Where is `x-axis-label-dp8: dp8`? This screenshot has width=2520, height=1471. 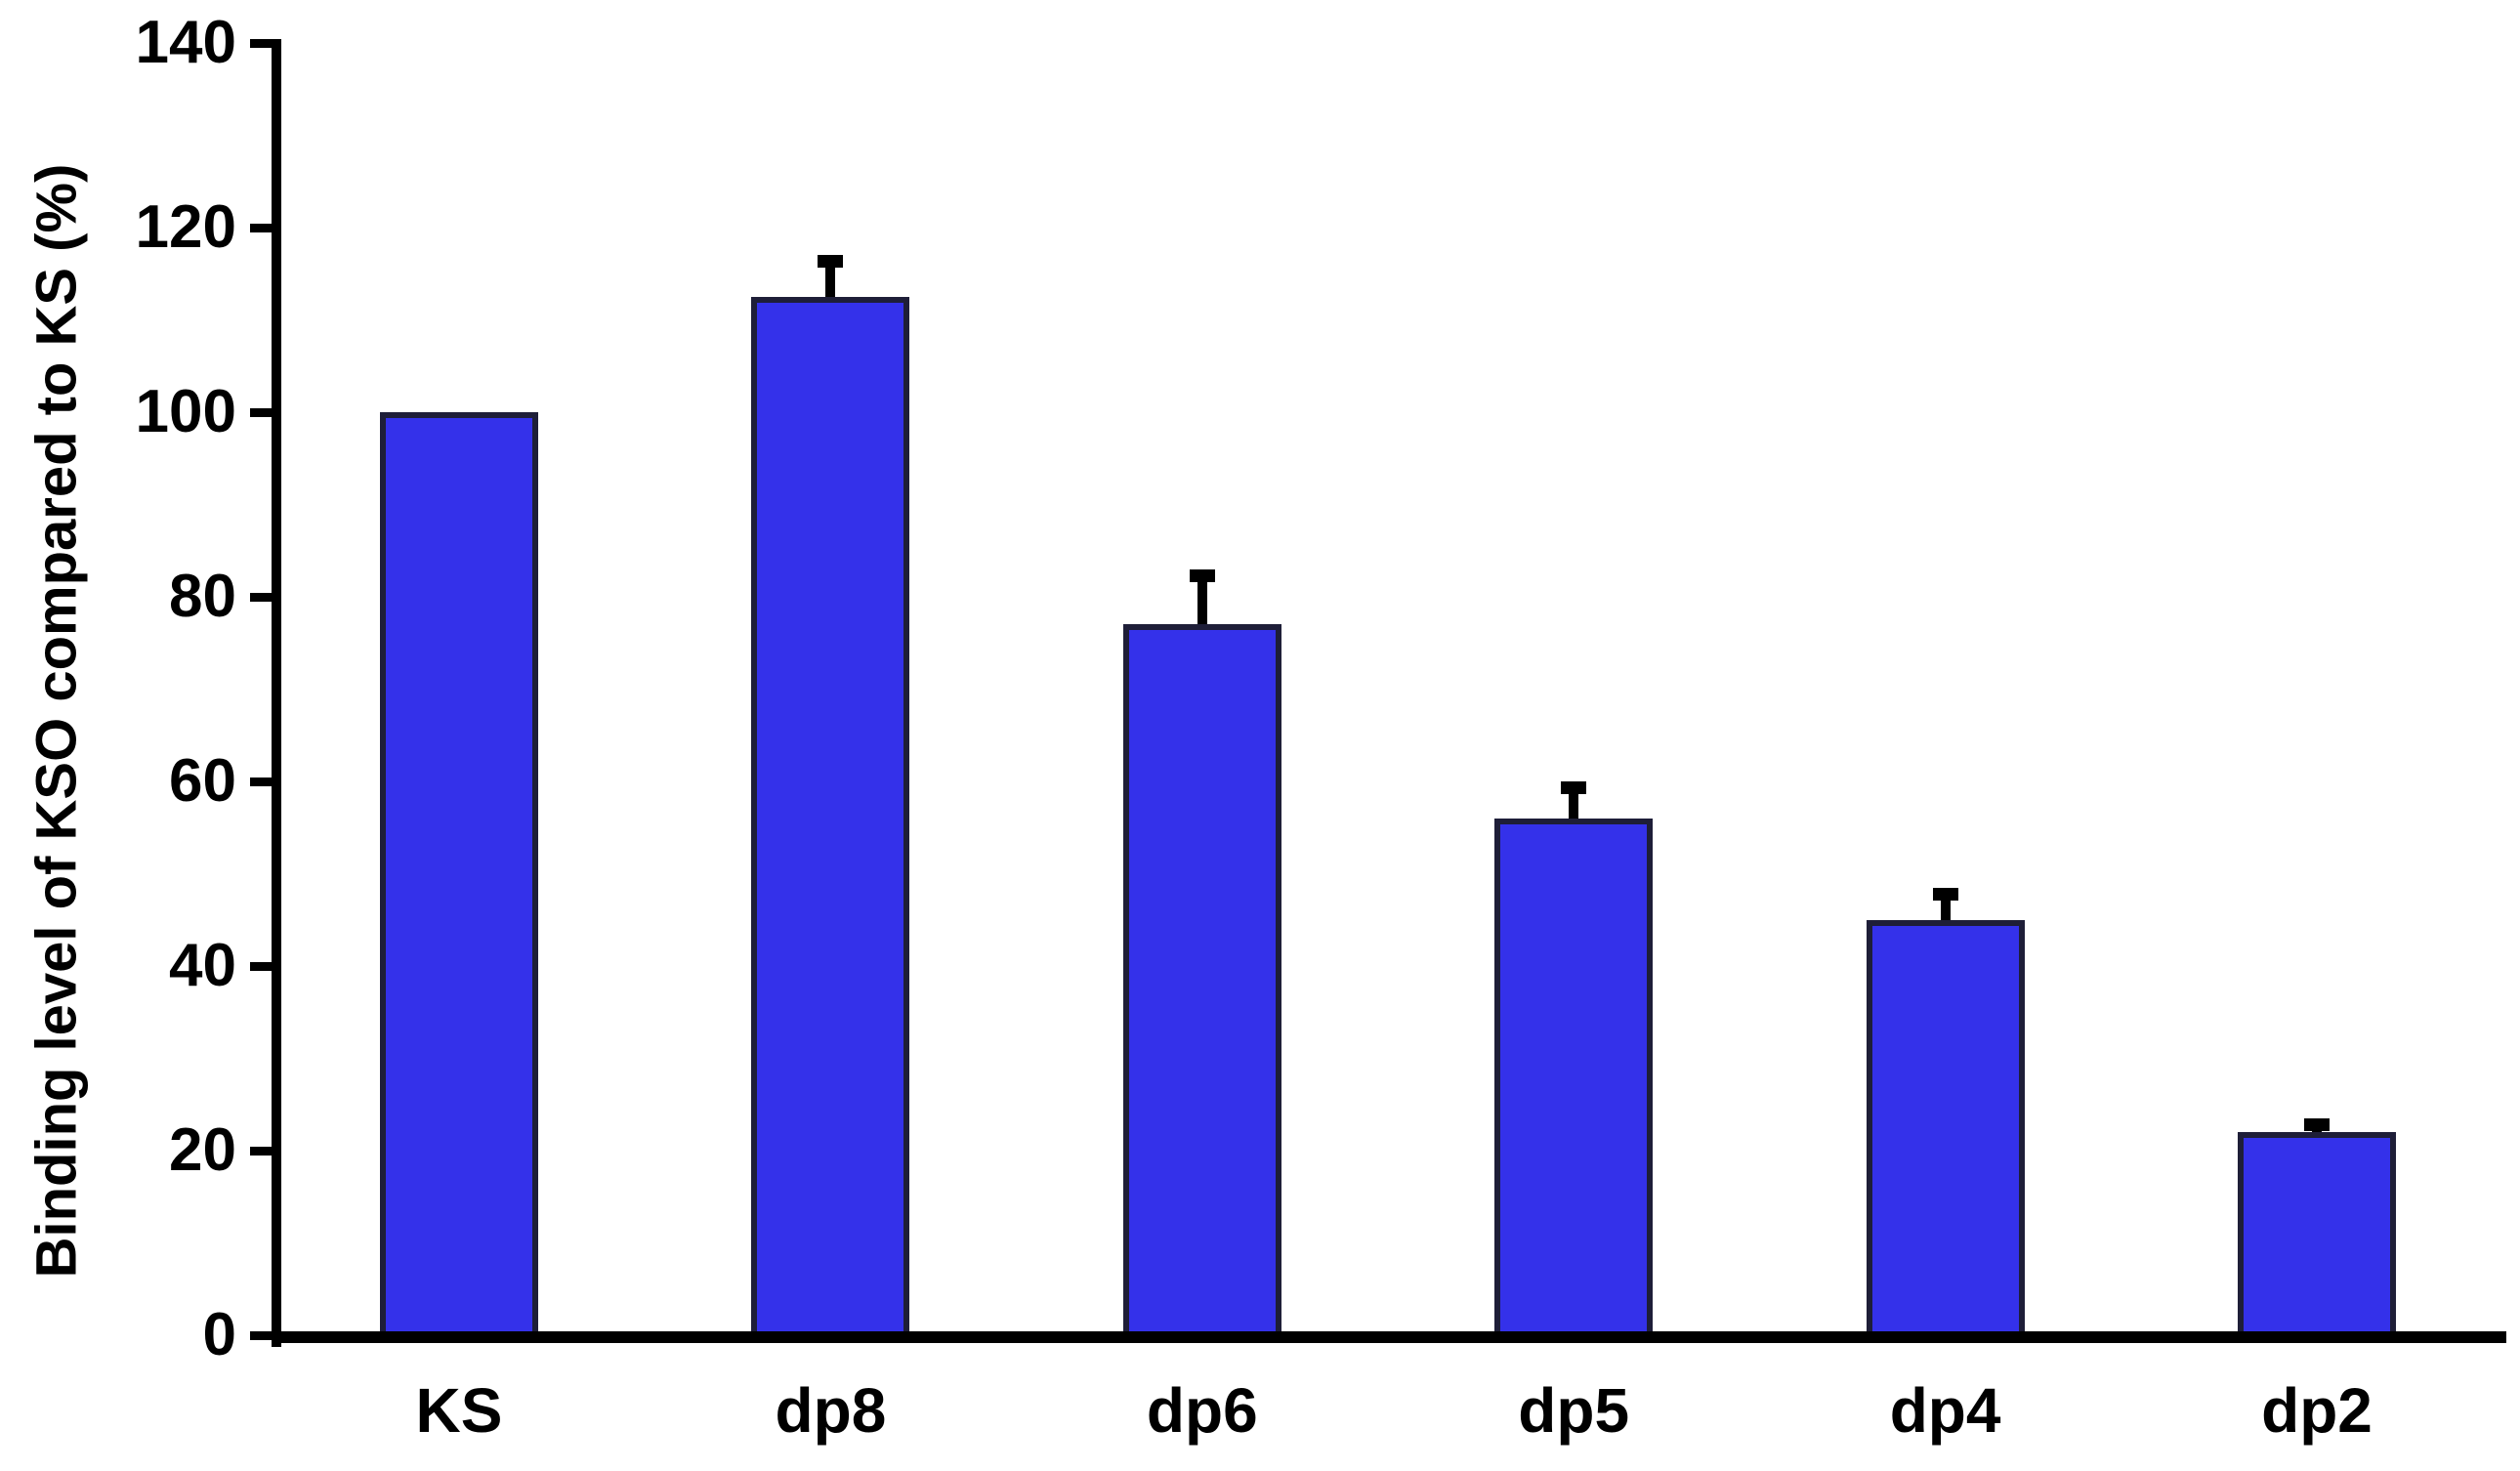 x-axis-label-dp8: dp8 is located at coordinates (831, 1410).